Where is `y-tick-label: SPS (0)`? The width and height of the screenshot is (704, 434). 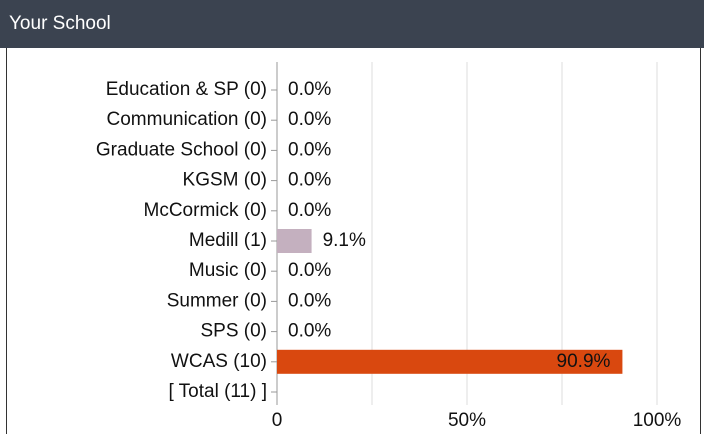
y-tick-label: SPS (0) is located at coordinates (233, 331).